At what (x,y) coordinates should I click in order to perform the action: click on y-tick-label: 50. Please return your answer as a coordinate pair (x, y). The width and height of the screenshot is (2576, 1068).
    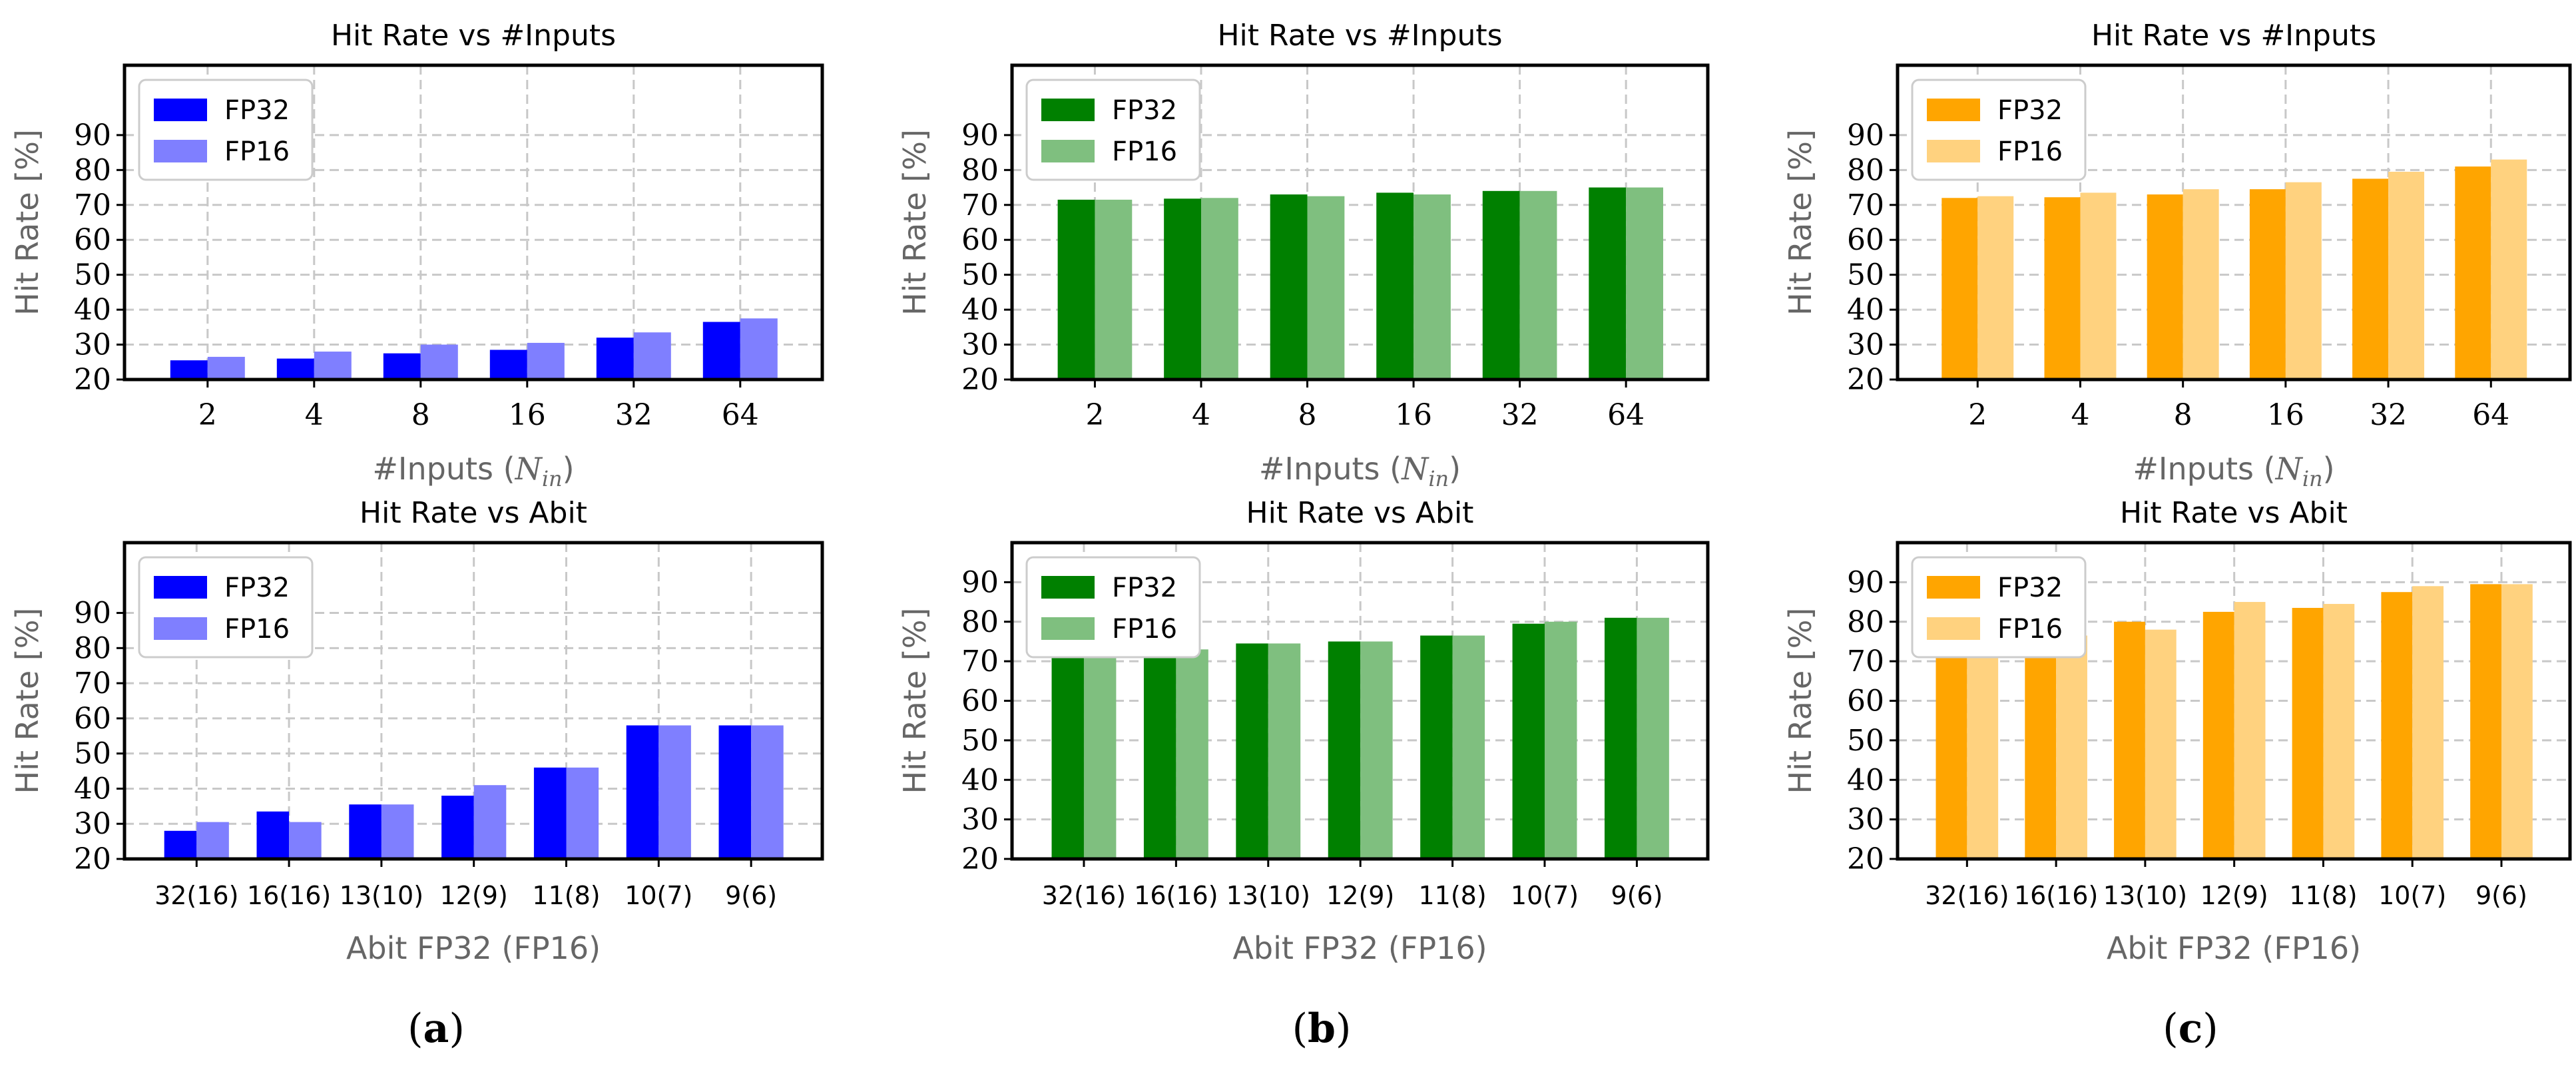
    Looking at the image, I should click on (1866, 275).